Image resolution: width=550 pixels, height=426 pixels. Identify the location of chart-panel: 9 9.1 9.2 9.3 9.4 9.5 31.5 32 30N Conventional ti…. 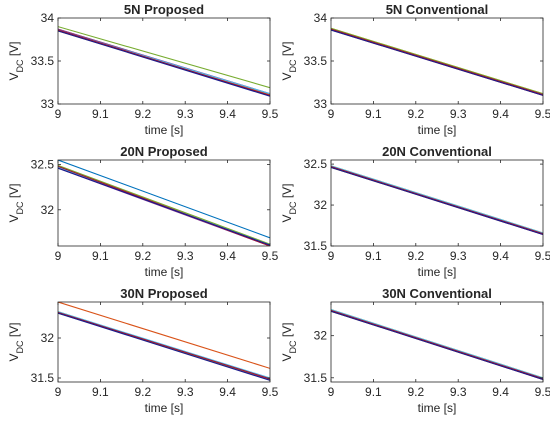
(415, 350).